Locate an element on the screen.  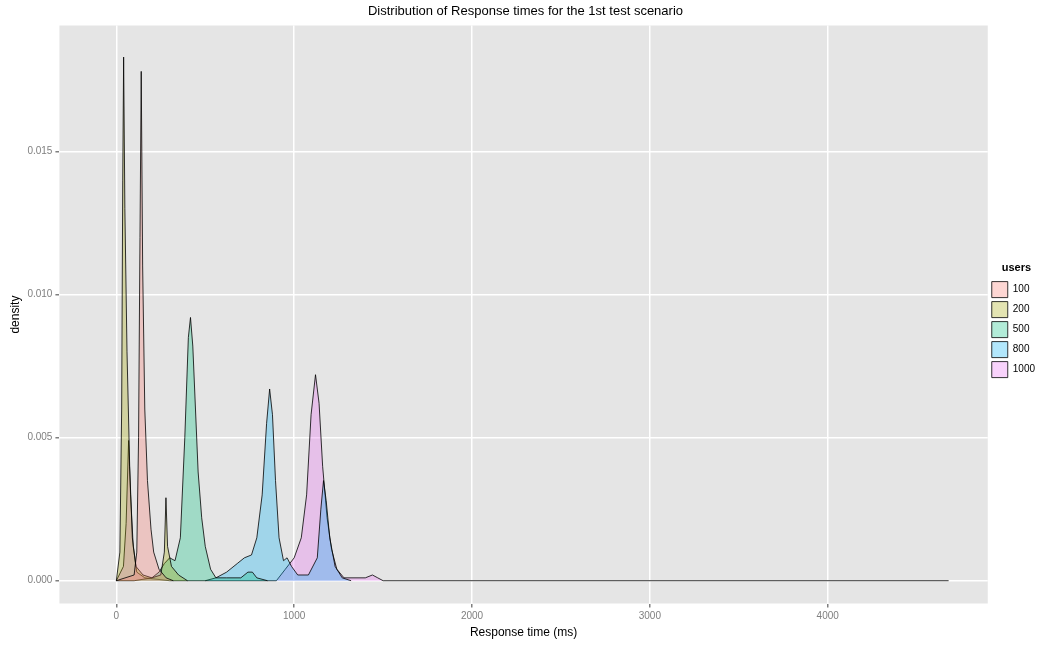
x-axis-title: Response time (ms) is located at coordinates (523, 632).